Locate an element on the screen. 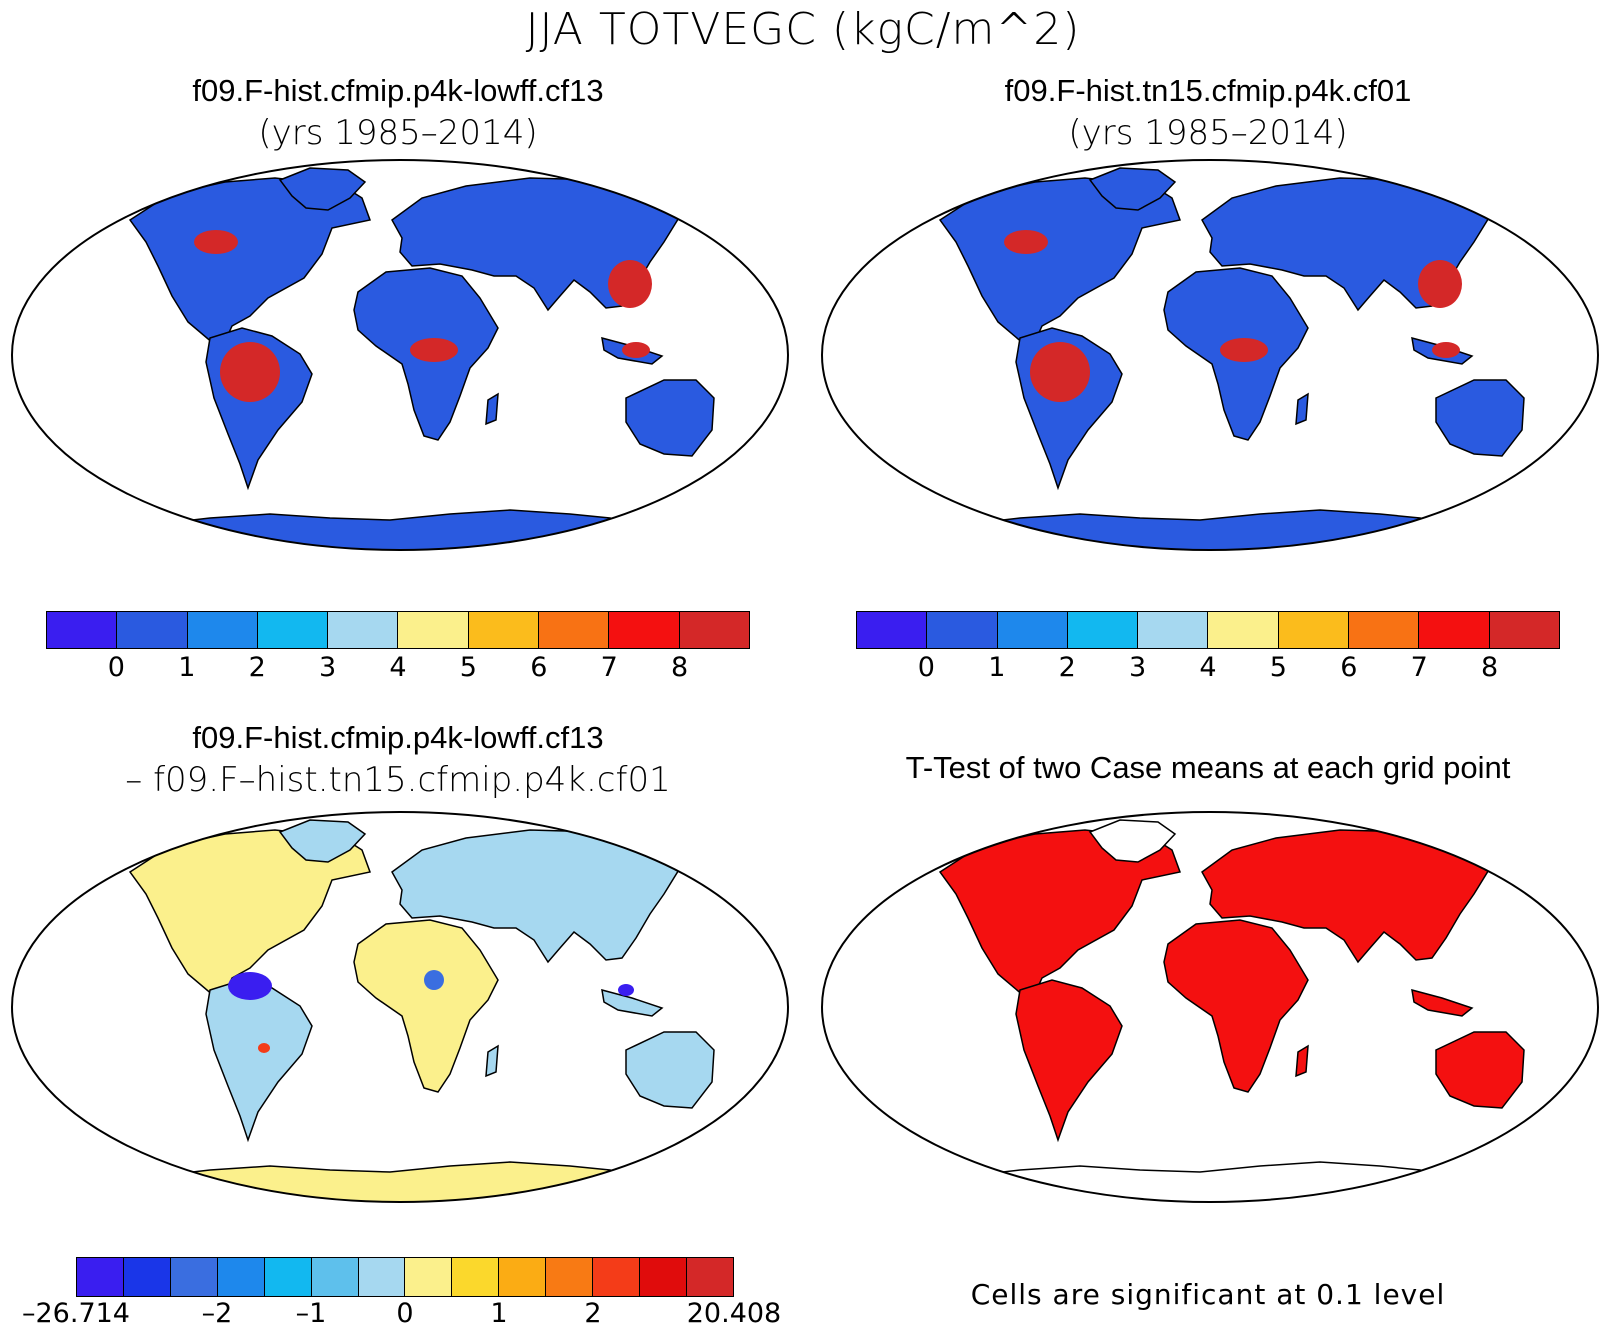  colorbar-tick-label: –1 is located at coordinates (311, 1313).